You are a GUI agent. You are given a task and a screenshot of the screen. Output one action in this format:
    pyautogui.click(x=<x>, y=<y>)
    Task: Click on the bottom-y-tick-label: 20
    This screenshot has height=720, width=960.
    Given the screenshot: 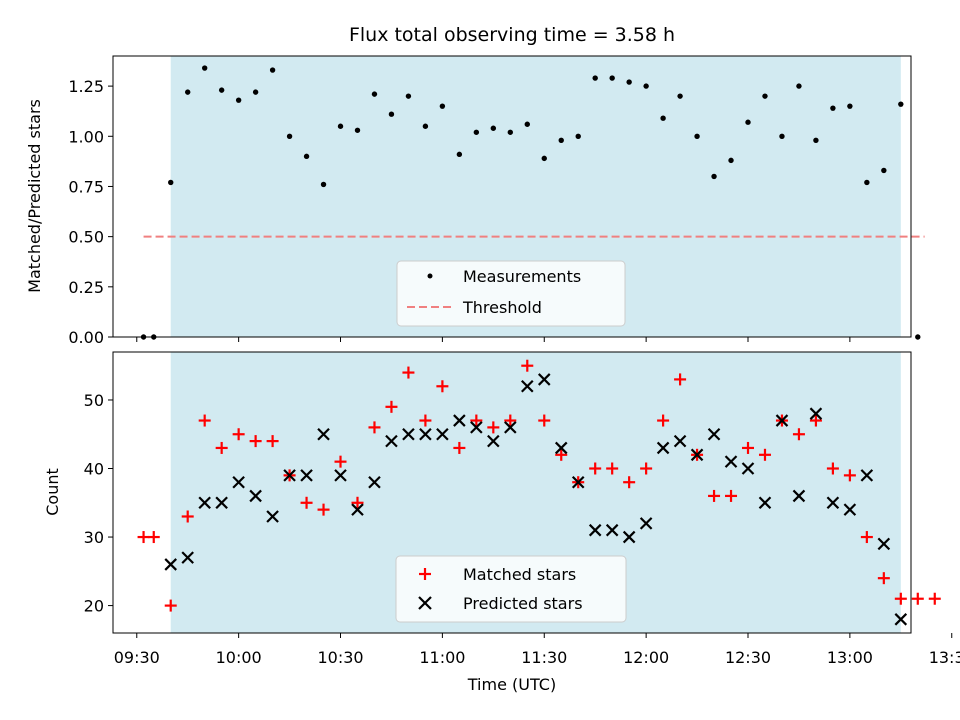 What is the action you would take?
    pyautogui.click(x=94, y=606)
    